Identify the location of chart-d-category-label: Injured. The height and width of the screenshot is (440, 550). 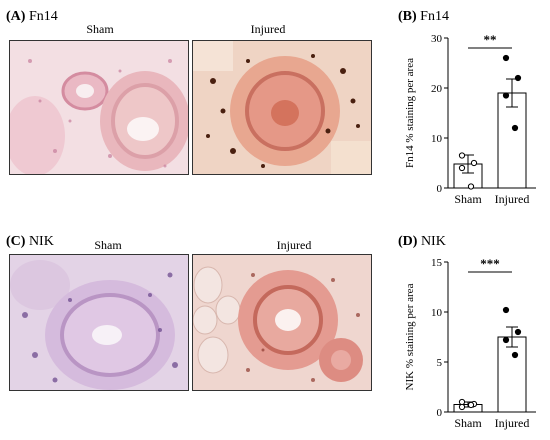
(512, 423).